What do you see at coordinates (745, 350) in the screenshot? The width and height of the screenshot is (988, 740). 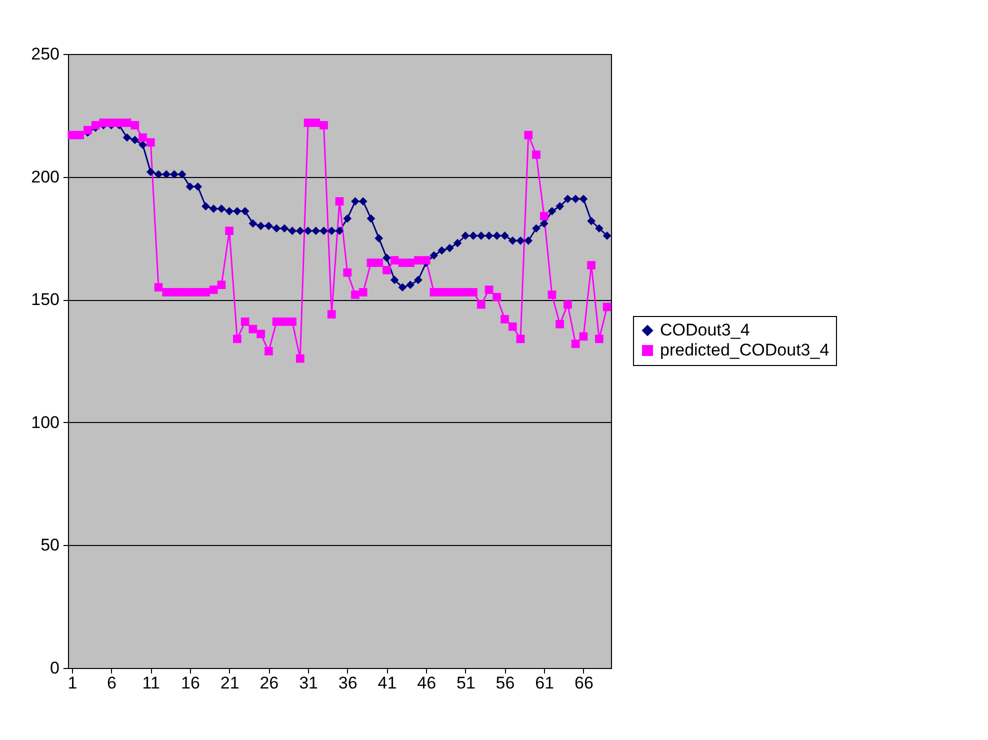 I see `legend-label: predicted_CODout3_4` at bounding box center [745, 350].